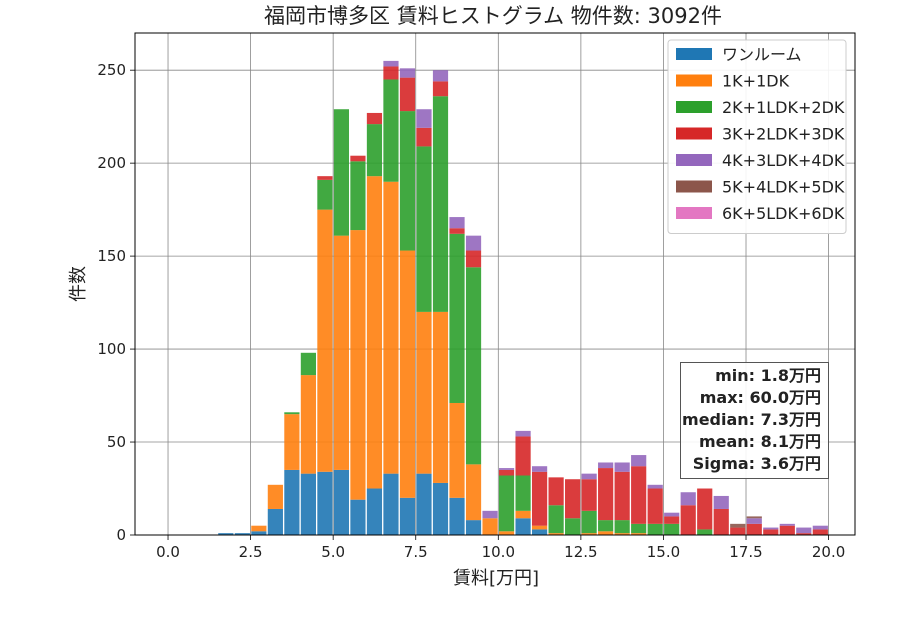 The image size is (900, 634). Describe the element at coordinates (111, 349) in the screenshot. I see `y-tick-label: 100` at that location.